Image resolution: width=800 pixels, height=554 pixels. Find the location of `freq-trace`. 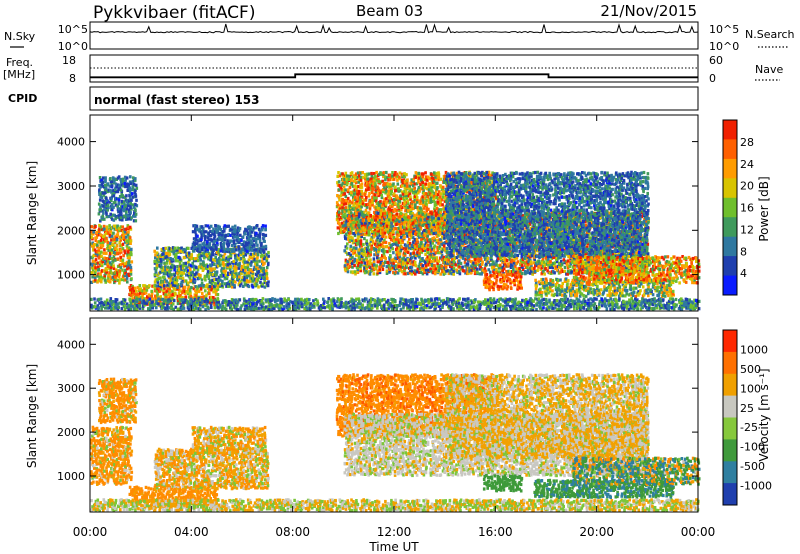

freq-trace is located at coordinates (394, 76).